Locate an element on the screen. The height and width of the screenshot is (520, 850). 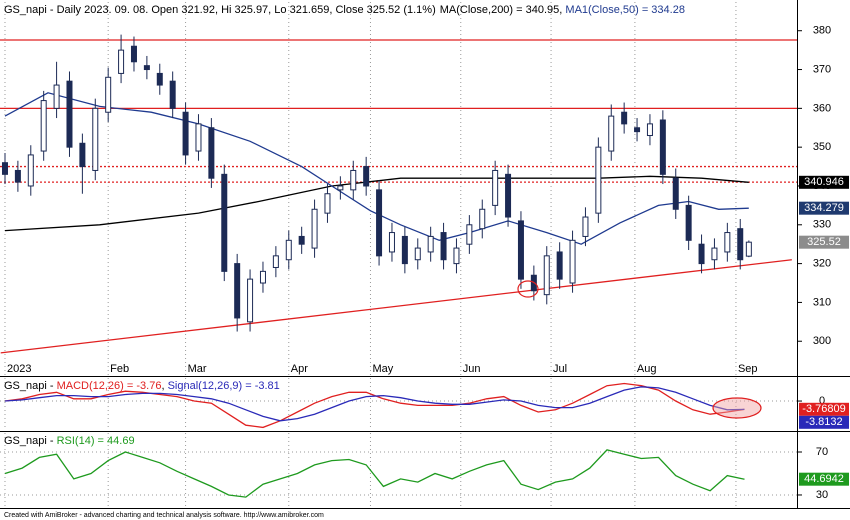
value-label: -3.76809 is located at coordinates (823, 409).